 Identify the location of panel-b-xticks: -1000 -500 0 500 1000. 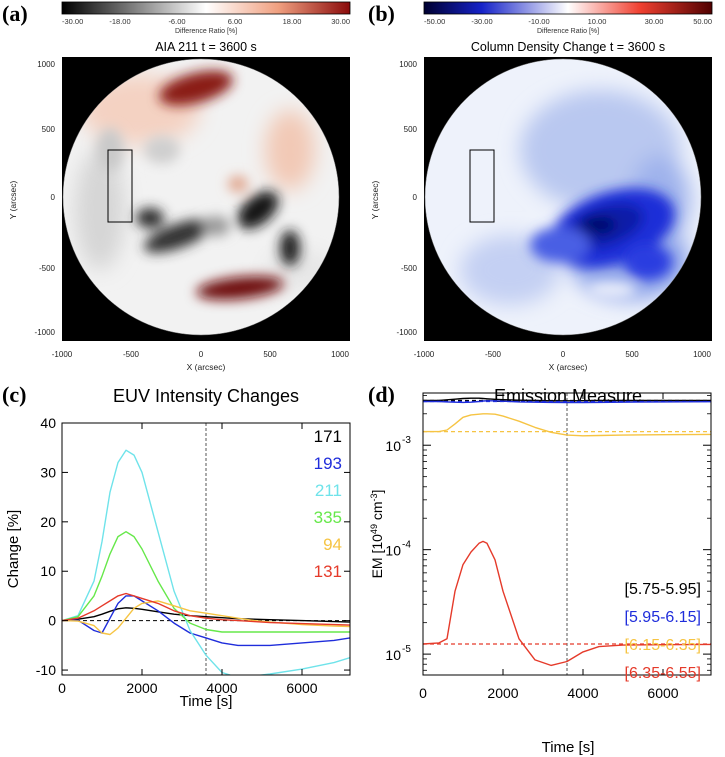
(563, 354).